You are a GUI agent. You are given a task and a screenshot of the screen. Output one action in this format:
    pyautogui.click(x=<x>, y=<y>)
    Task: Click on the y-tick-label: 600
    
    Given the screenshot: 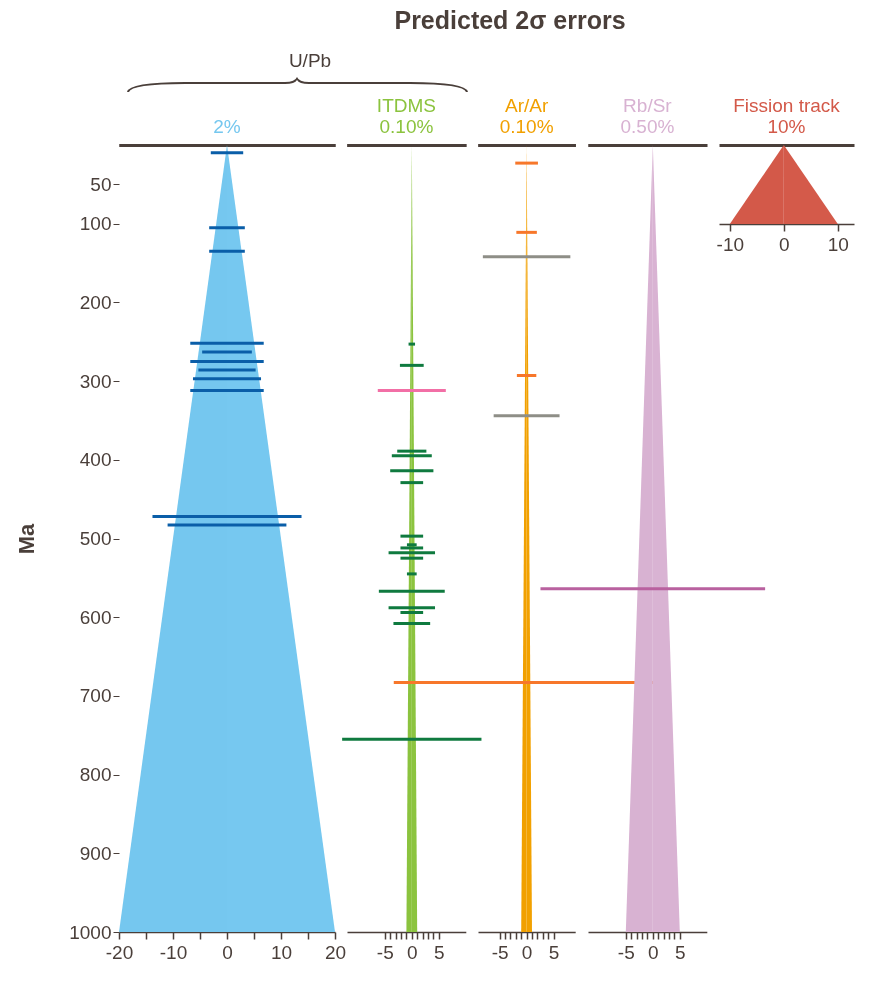 What is the action you would take?
    pyautogui.click(x=95, y=617)
    